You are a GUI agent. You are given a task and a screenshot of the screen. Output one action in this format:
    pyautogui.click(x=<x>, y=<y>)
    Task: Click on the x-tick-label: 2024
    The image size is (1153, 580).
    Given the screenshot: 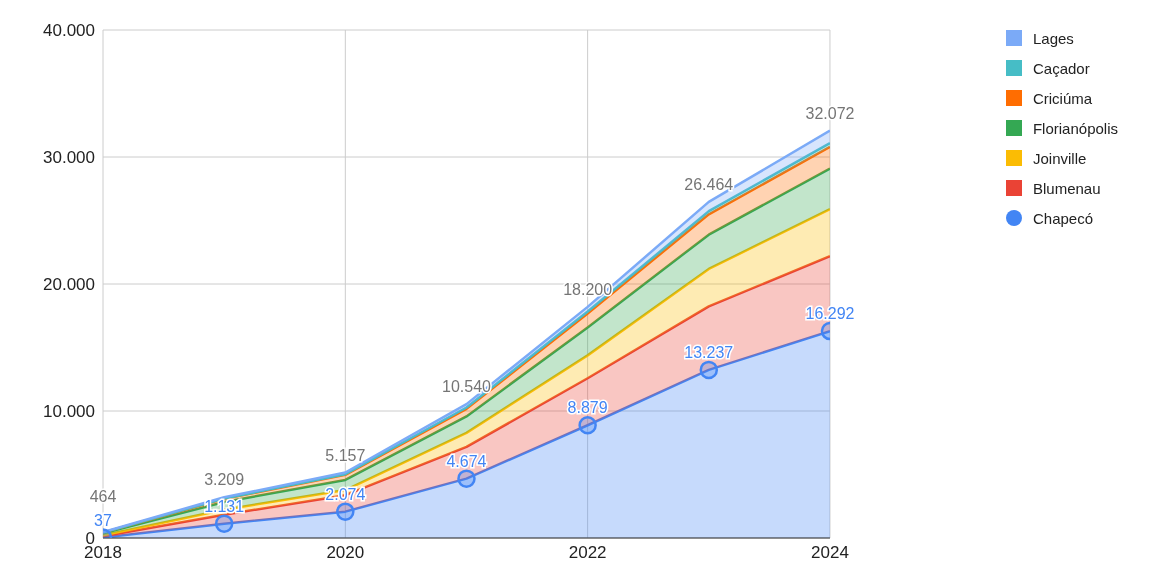 What is the action you would take?
    pyautogui.click(x=830, y=553)
    